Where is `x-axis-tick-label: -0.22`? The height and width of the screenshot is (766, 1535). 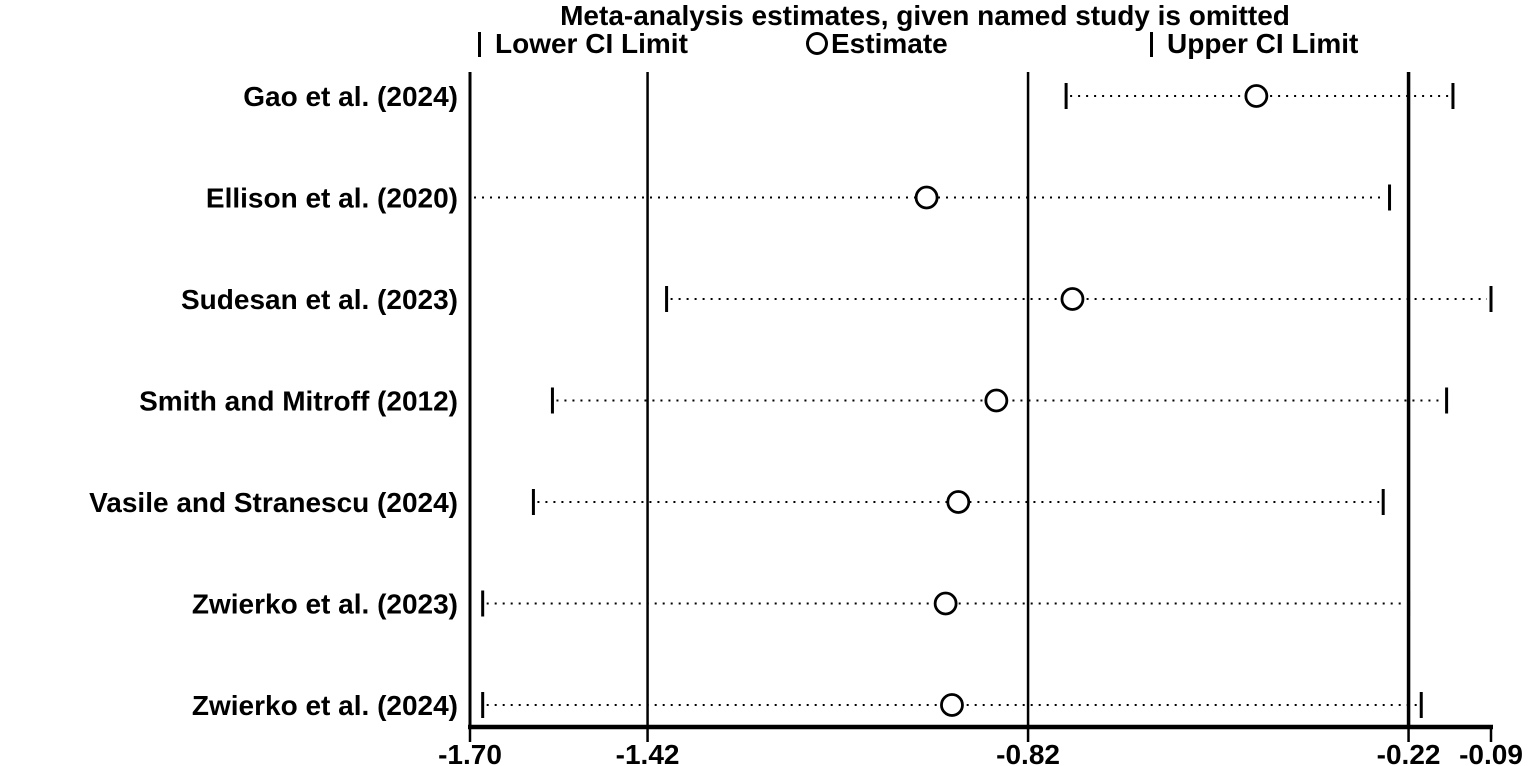
x-axis-tick-label: -0.22 is located at coordinates (1409, 752).